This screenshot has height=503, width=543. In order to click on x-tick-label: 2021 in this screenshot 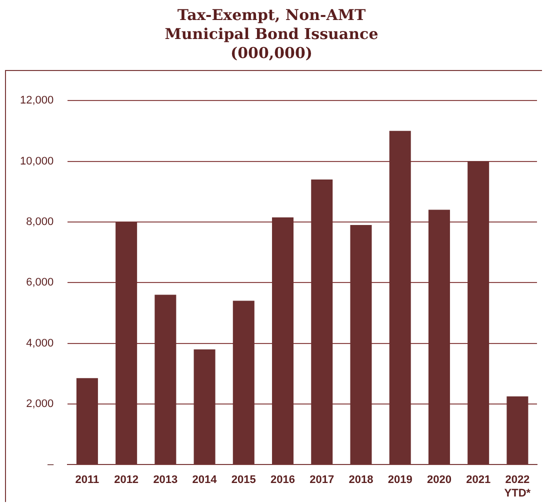, I will do `click(478, 480)`.